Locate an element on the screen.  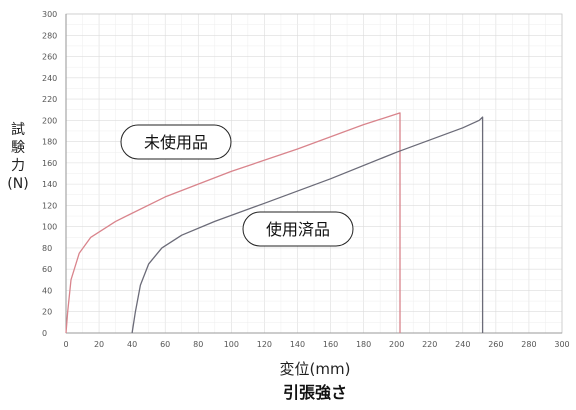
y-tick-label: 160 is located at coordinates (49, 163).